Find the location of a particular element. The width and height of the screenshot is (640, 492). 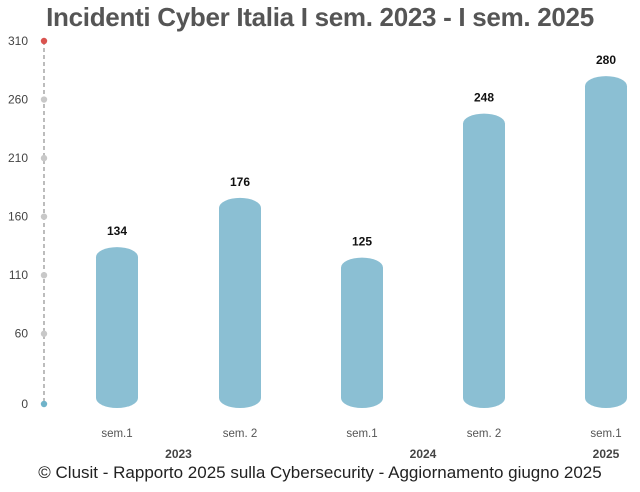

x-group-label: 2024 is located at coordinates (423, 454).